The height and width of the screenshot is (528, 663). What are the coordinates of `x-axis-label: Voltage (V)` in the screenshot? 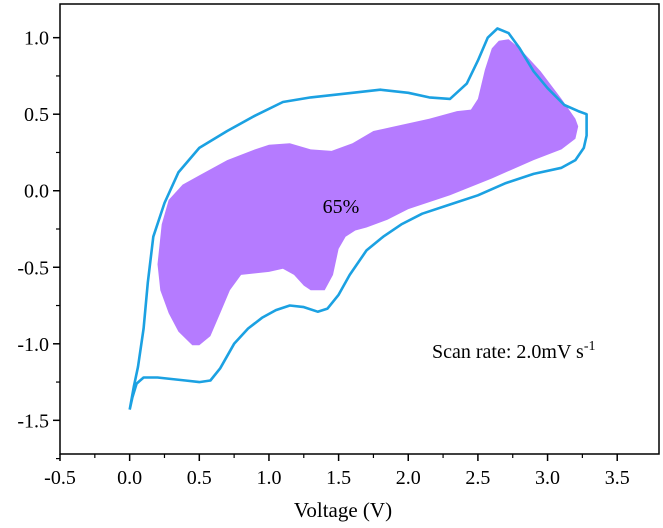 It's located at (343, 510).